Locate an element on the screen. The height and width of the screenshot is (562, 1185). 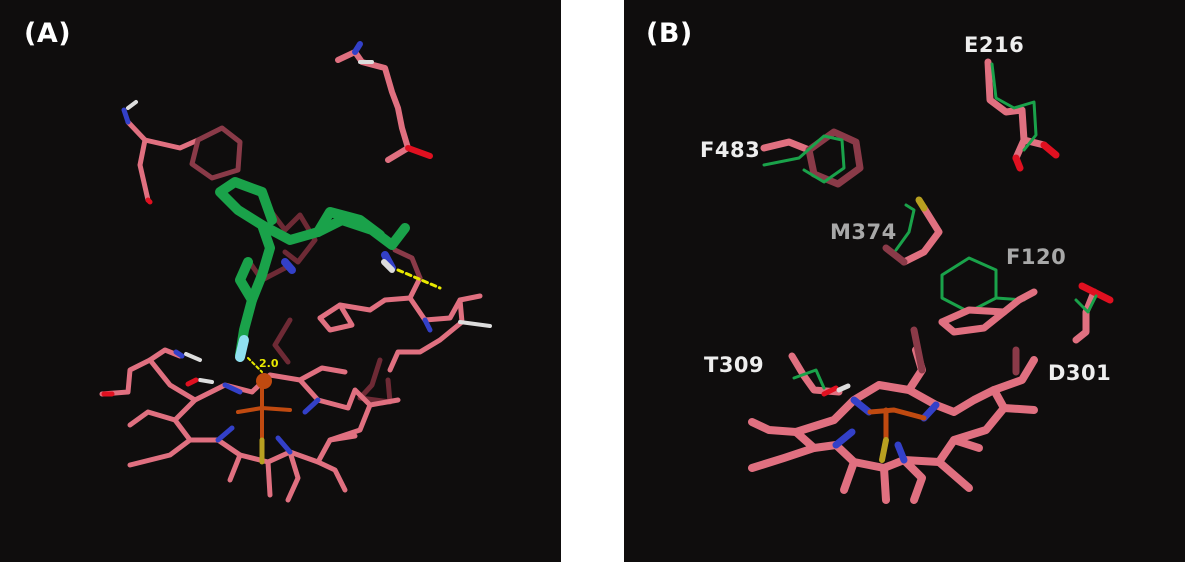
residue-top-left is located at coordinates (182, 152).